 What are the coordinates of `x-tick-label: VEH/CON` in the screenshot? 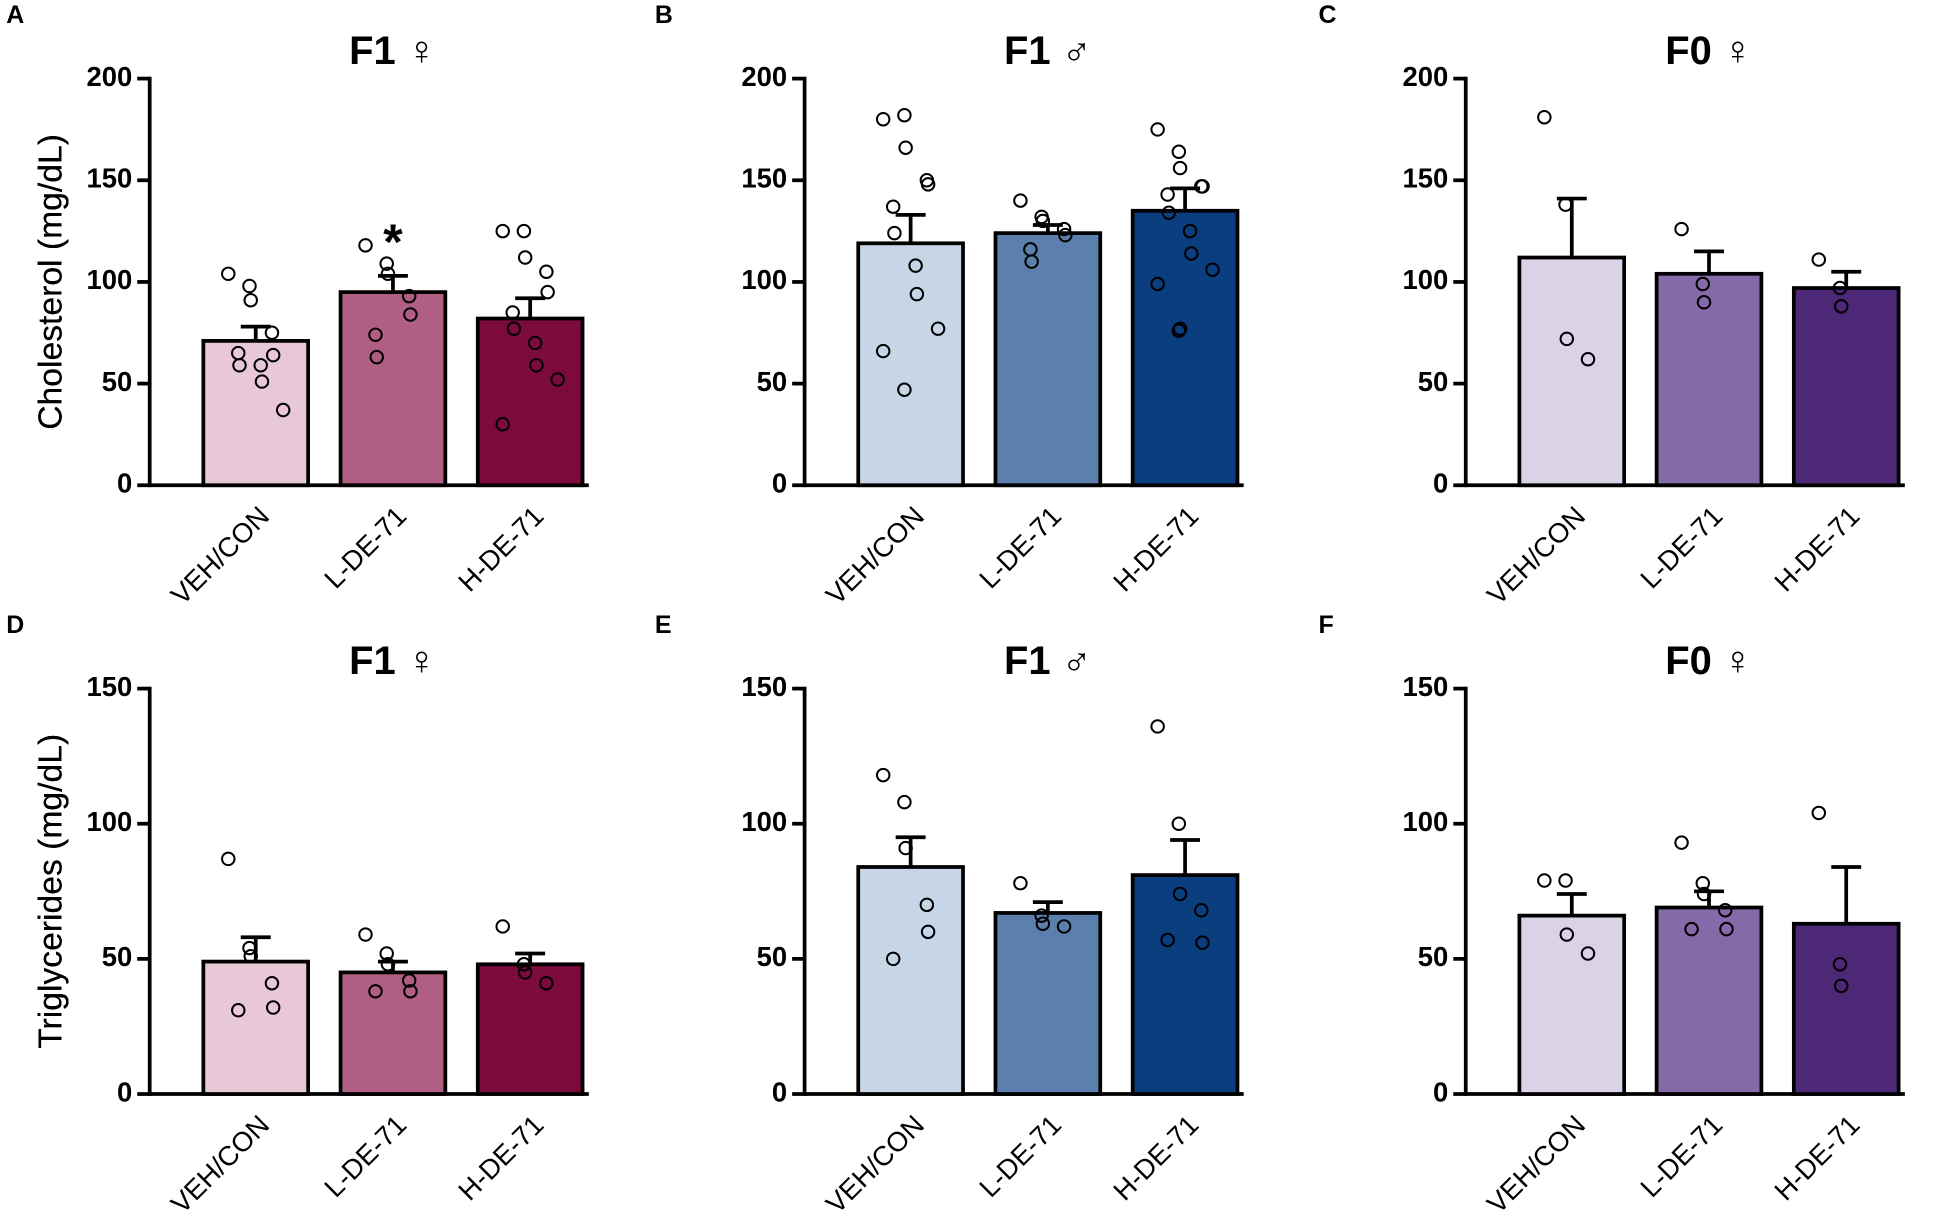 It's located at (1536, 1164).